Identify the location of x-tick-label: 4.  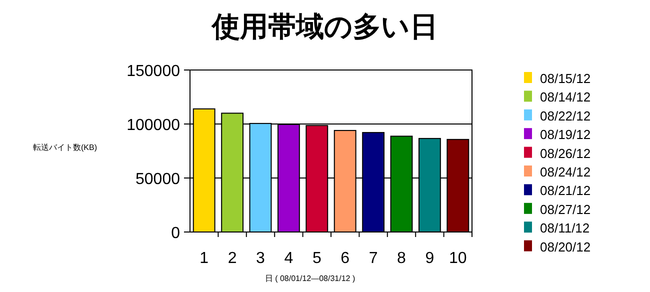
(289, 258).